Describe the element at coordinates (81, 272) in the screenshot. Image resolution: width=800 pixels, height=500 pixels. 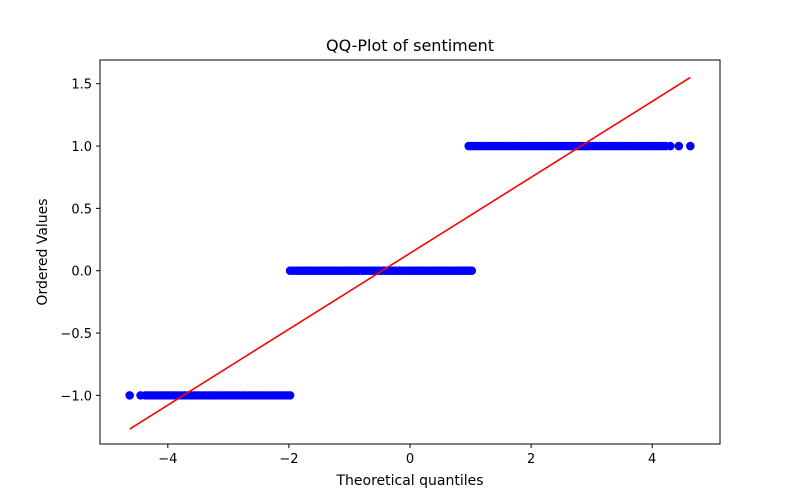
I see `y-tick-label: 0.0` at that location.